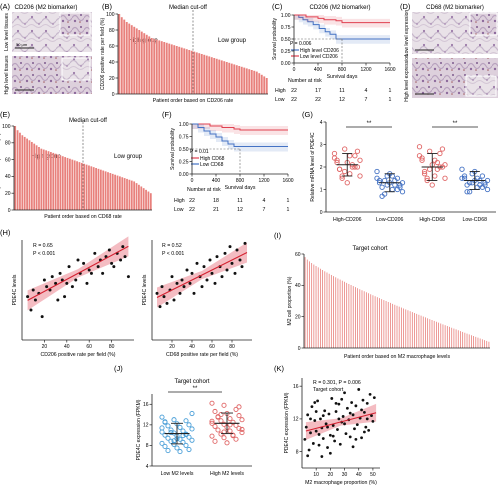  I want to click on panel-c-title: CD206 (M2 biomarker), so click(339, 8).